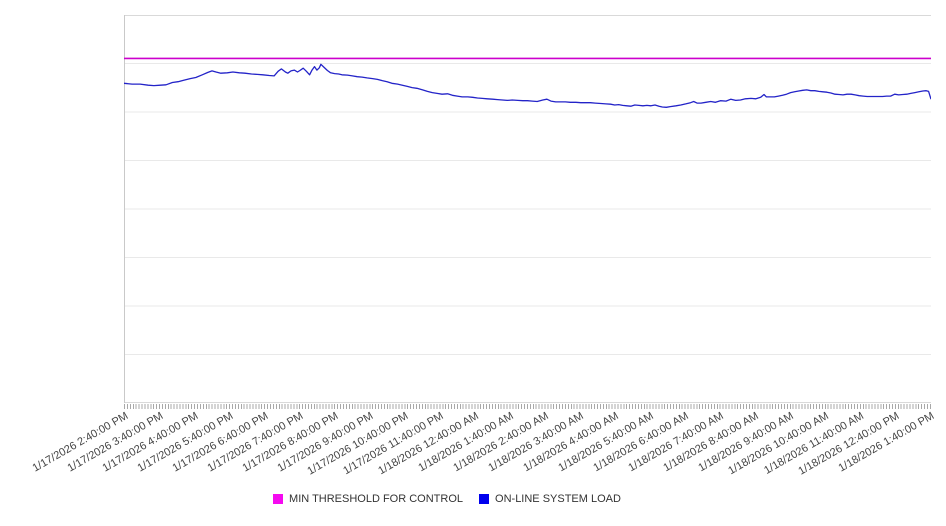 This screenshot has height=526, width=946. What do you see at coordinates (527, 85) in the screenshot?
I see `series-line` at bounding box center [527, 85].